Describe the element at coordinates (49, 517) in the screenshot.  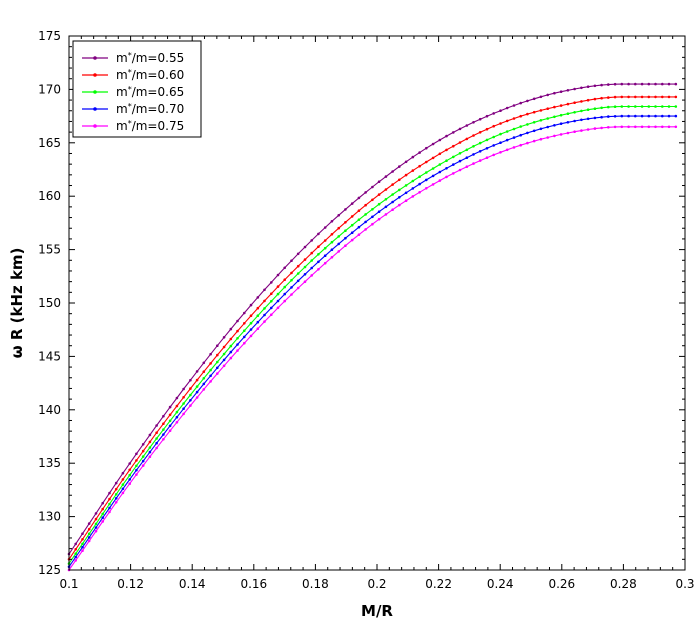
I see `y-tick-label: 130` at that location.